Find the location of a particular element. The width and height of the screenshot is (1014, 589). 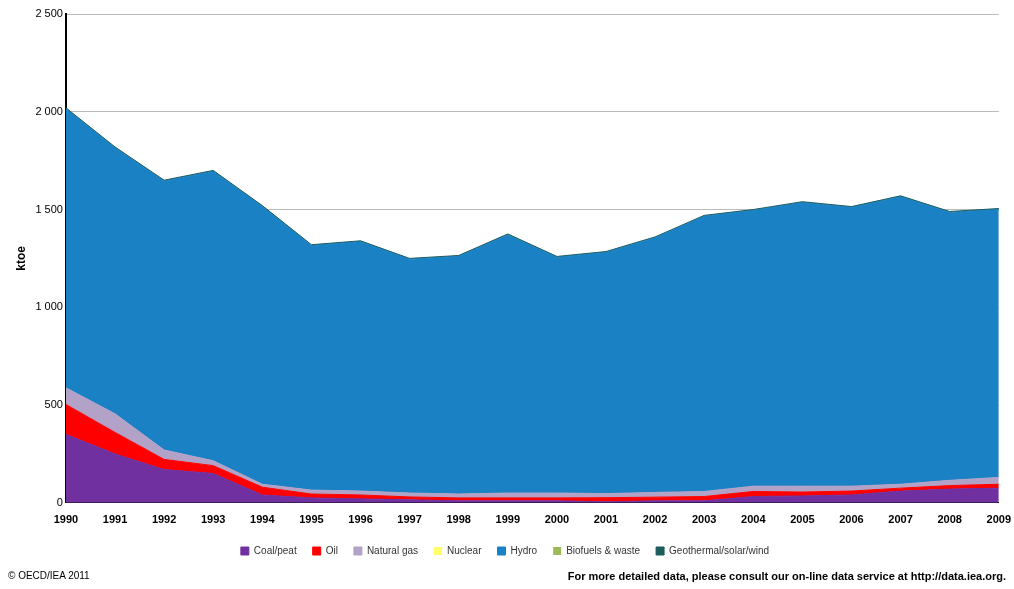

x-tick-label: 1995 is located at coordinates (311, 519).